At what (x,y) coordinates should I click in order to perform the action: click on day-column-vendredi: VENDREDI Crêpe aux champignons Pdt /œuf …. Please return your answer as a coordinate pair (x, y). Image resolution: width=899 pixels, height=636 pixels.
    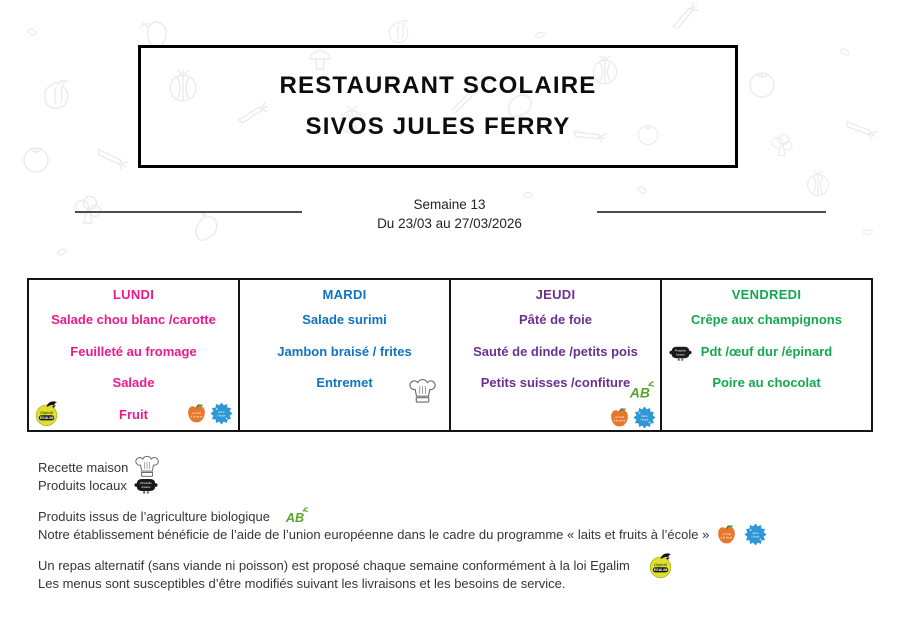
    Looking at the image, I should click on (766, 355).